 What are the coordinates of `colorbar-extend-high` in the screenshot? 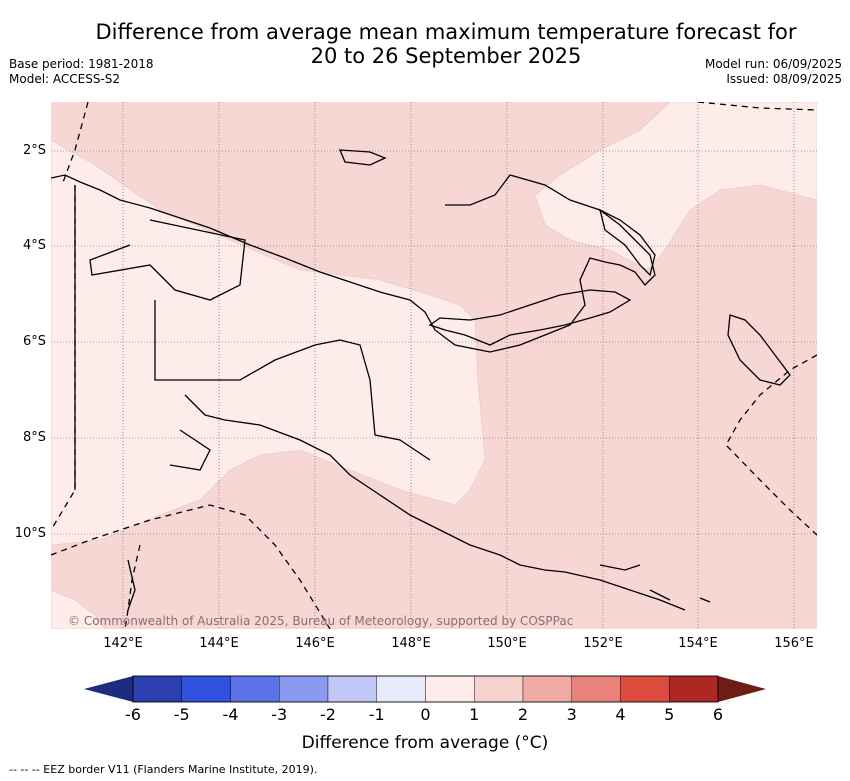 It's located at (742, 689).